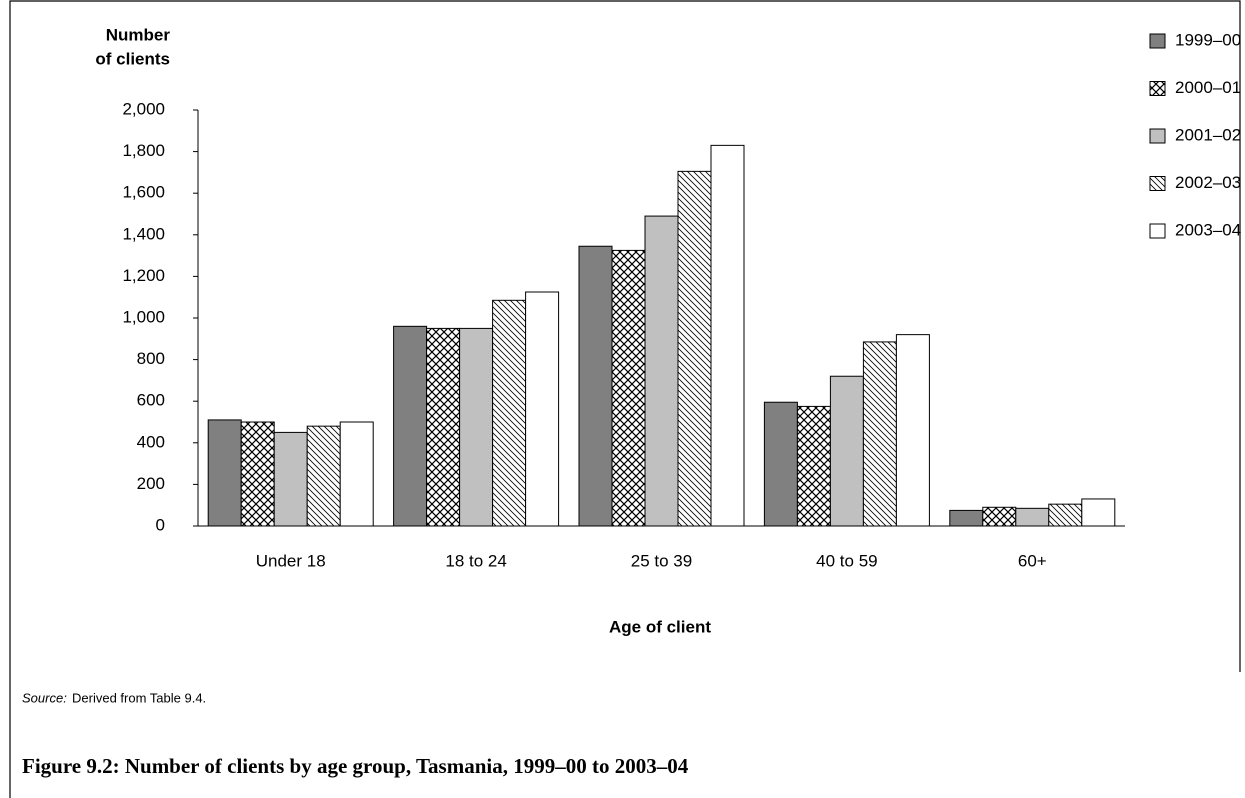 This screenshot has height=798, width=1245. What do you see at coordinates (132, 58) in the screenshot?
I see `y-axis-label: of clients` at bounding box center [132, 58].